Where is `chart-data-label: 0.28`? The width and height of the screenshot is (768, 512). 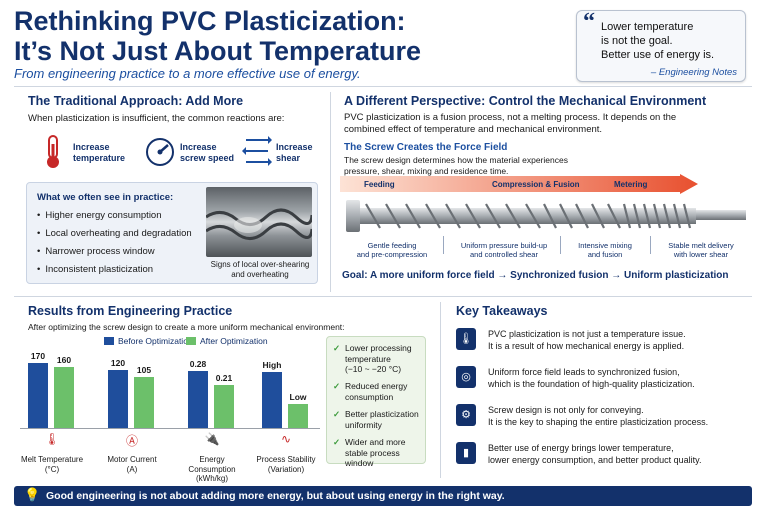
chart-data-label: 0.28 is located at coordinates (198, 363).